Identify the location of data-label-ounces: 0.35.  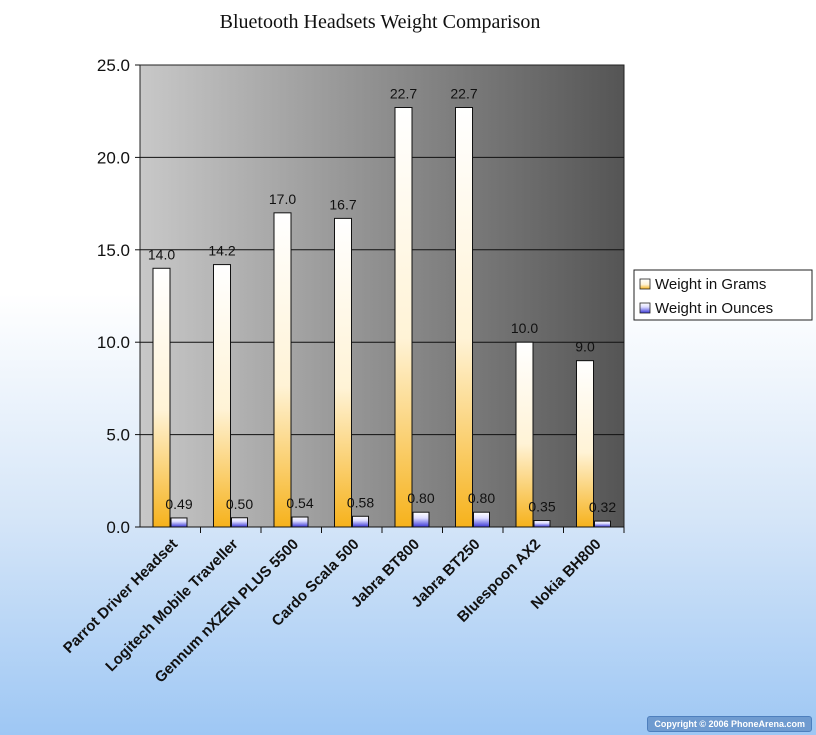
(541, 507).